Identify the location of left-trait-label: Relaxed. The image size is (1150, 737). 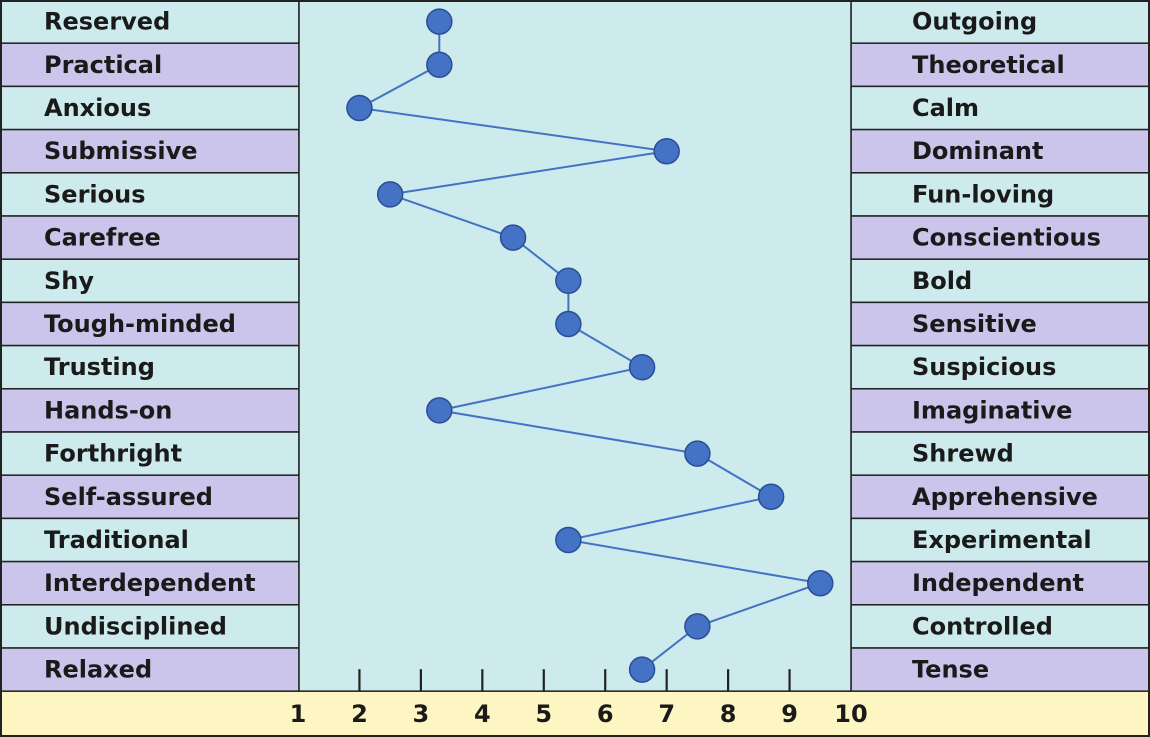
(98, 670).